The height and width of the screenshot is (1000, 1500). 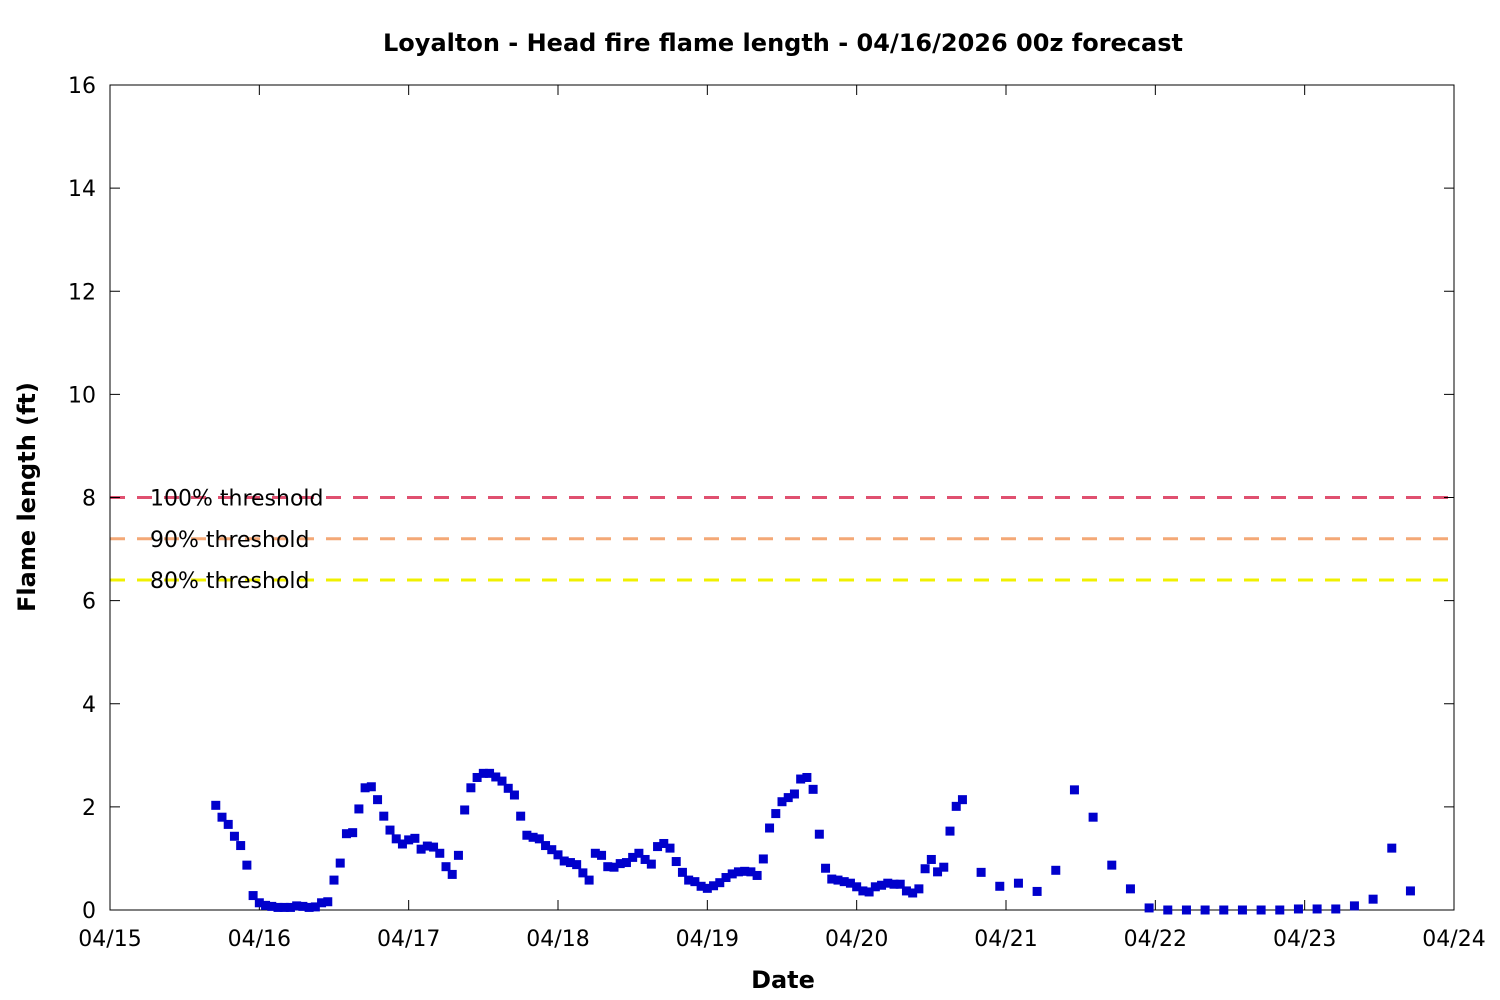 What do you see at coordinates (230, 581) in the screenshot?
I see `legend-entry-2: 80% threshold` at bounding box center [230, 581].